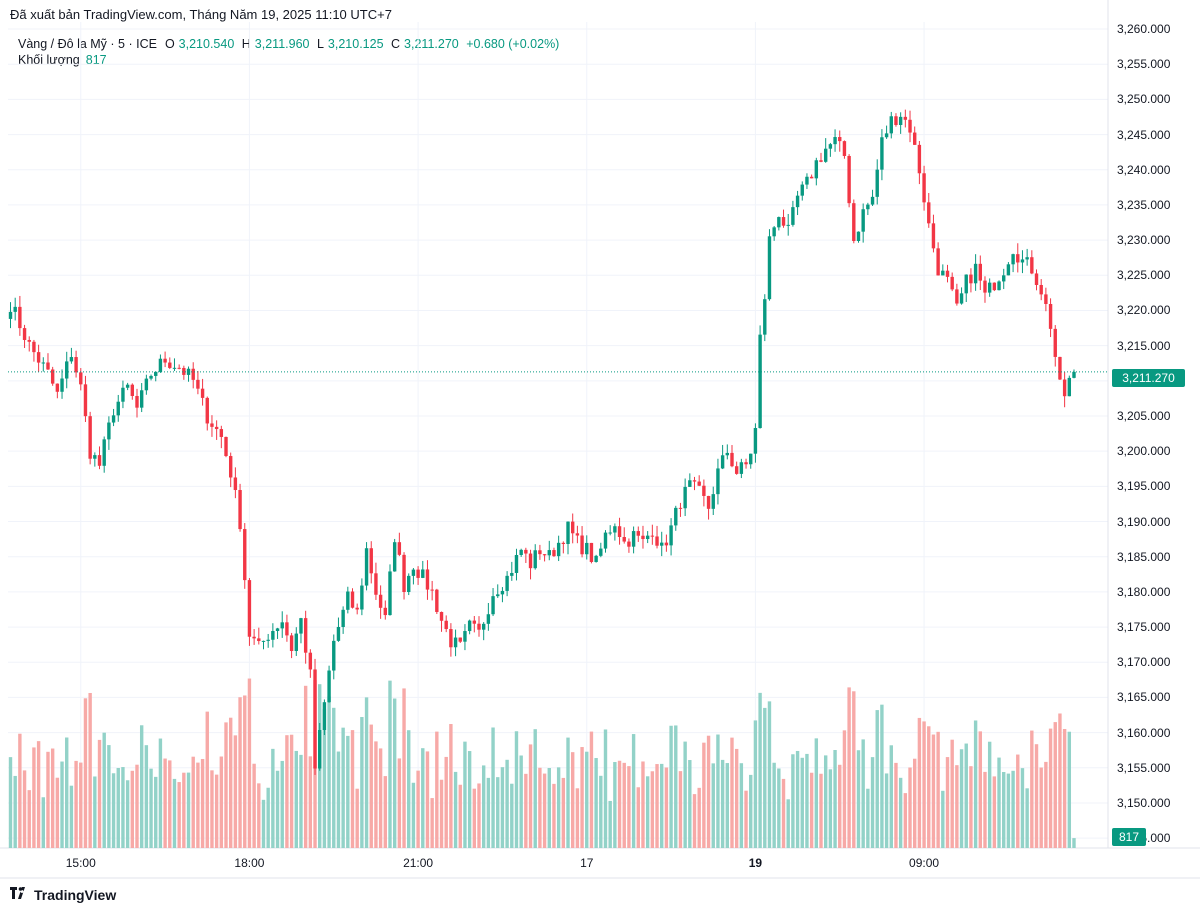 The width and height of the screenshot is (1200, 913). What do you see at coordinates (1144, 521) in the screenshot?
I see `price-tick-label: 3,190.000` at bounding box center [1144, 521].